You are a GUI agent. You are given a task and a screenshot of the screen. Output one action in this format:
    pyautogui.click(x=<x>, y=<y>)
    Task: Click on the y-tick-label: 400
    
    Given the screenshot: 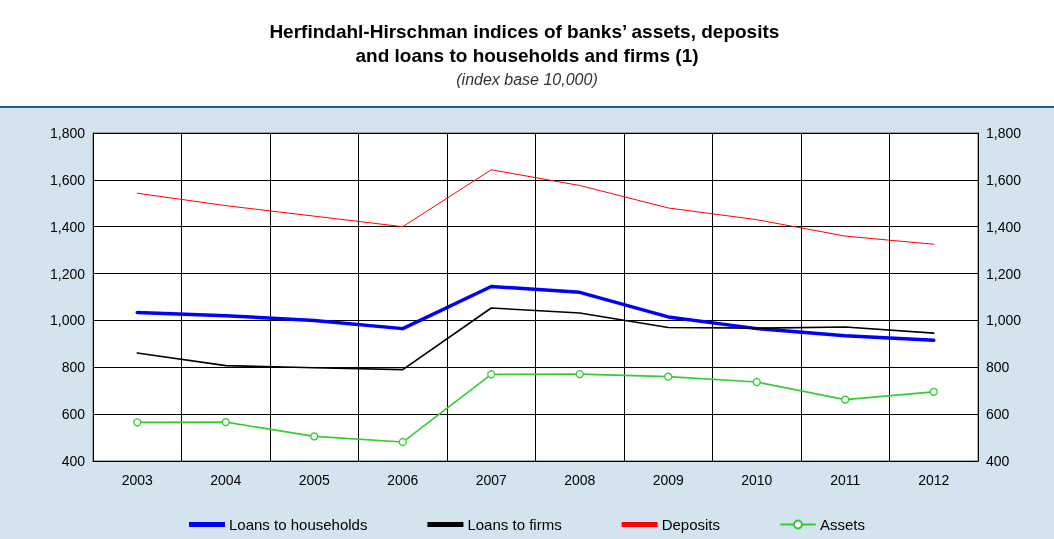 What is the action you would take?
    pyautogui.click(x=73, y=461)
    